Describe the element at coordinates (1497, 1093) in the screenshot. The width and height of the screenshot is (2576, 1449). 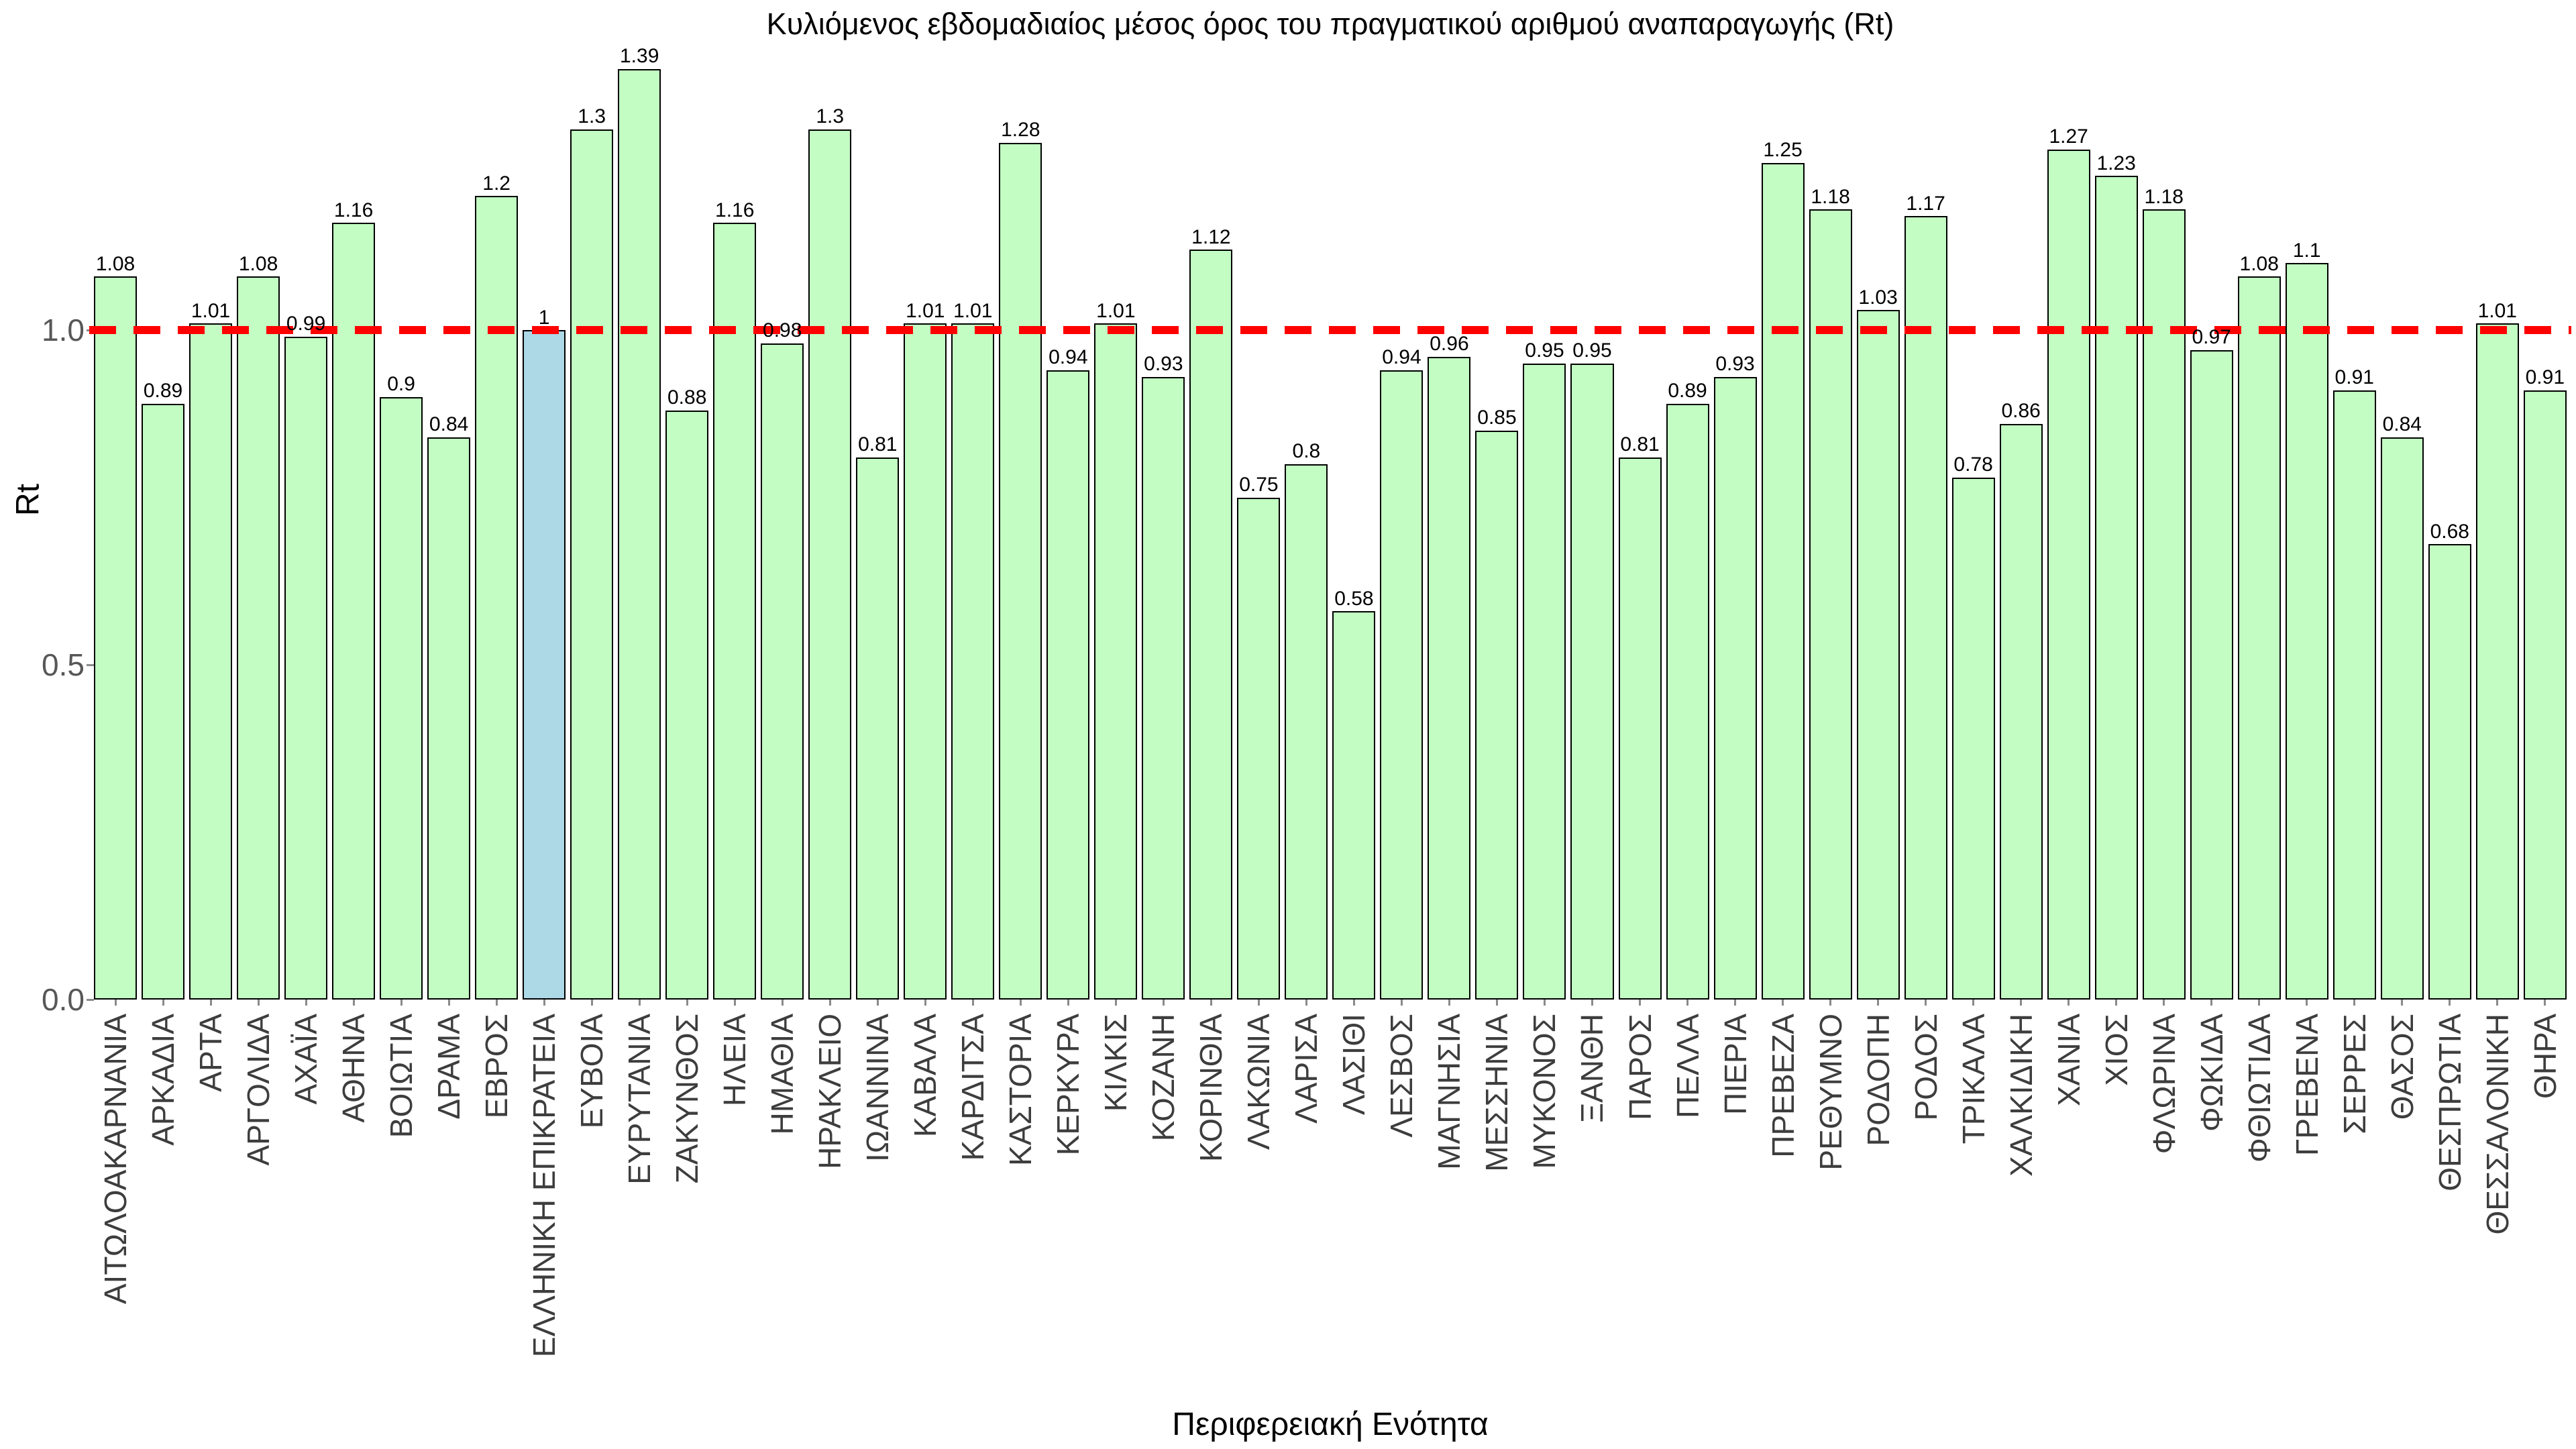
I see `region-label: ΜΕΣΣΗΝΙΑ` at that location.